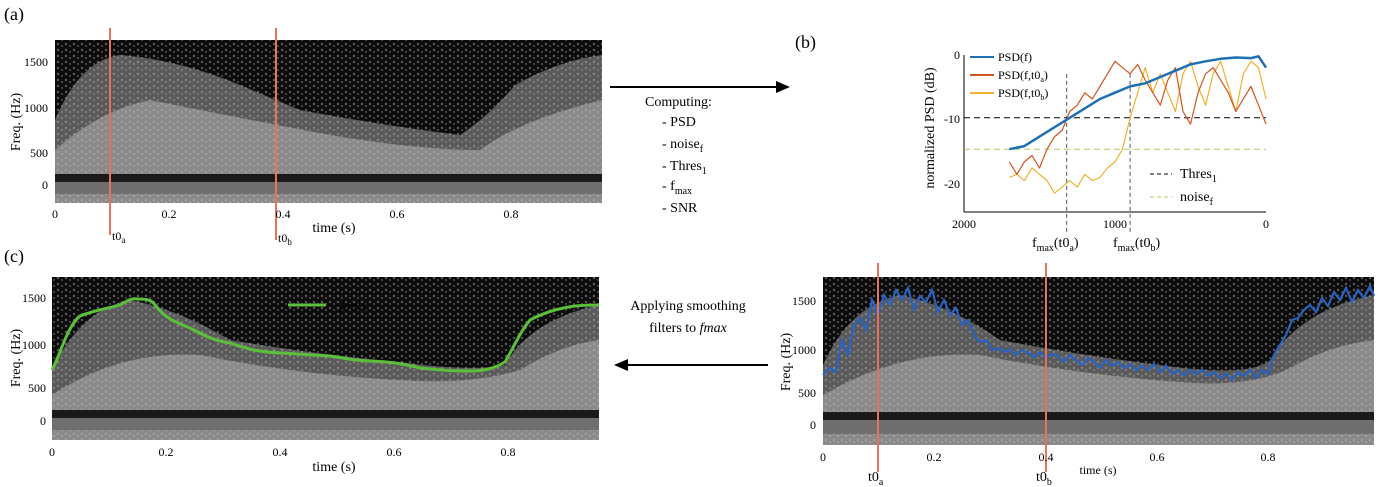 The image size is (1395, 487). I want to click on fmax-t0a-label: fmax(t0a), so click(1055, 245).